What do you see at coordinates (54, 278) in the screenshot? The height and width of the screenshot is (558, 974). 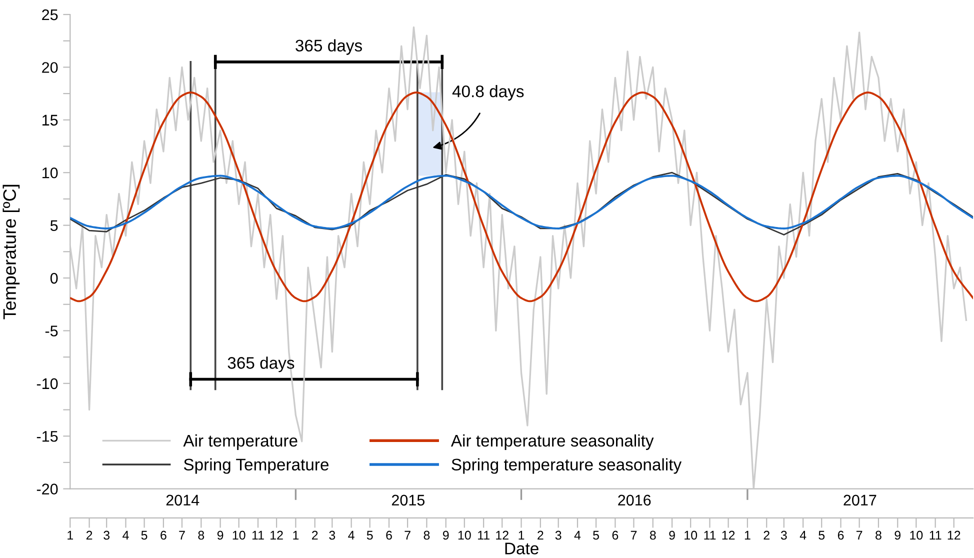 I see `y-tick-label: 0` at bounding box center [54, 278].